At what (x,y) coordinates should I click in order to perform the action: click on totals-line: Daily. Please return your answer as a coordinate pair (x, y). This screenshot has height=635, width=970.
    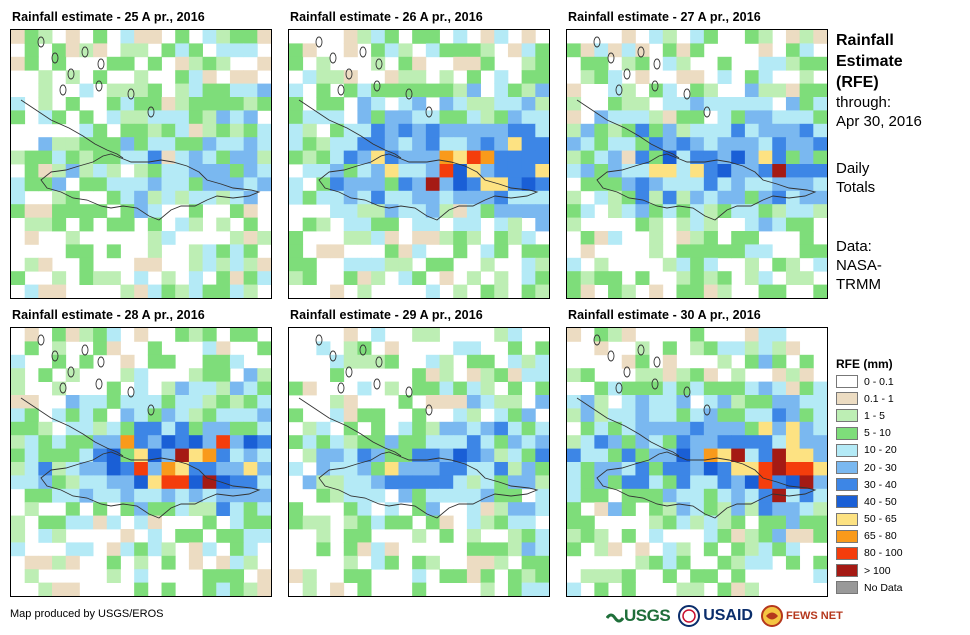
    Looking at the image, I should click on (853, 168).